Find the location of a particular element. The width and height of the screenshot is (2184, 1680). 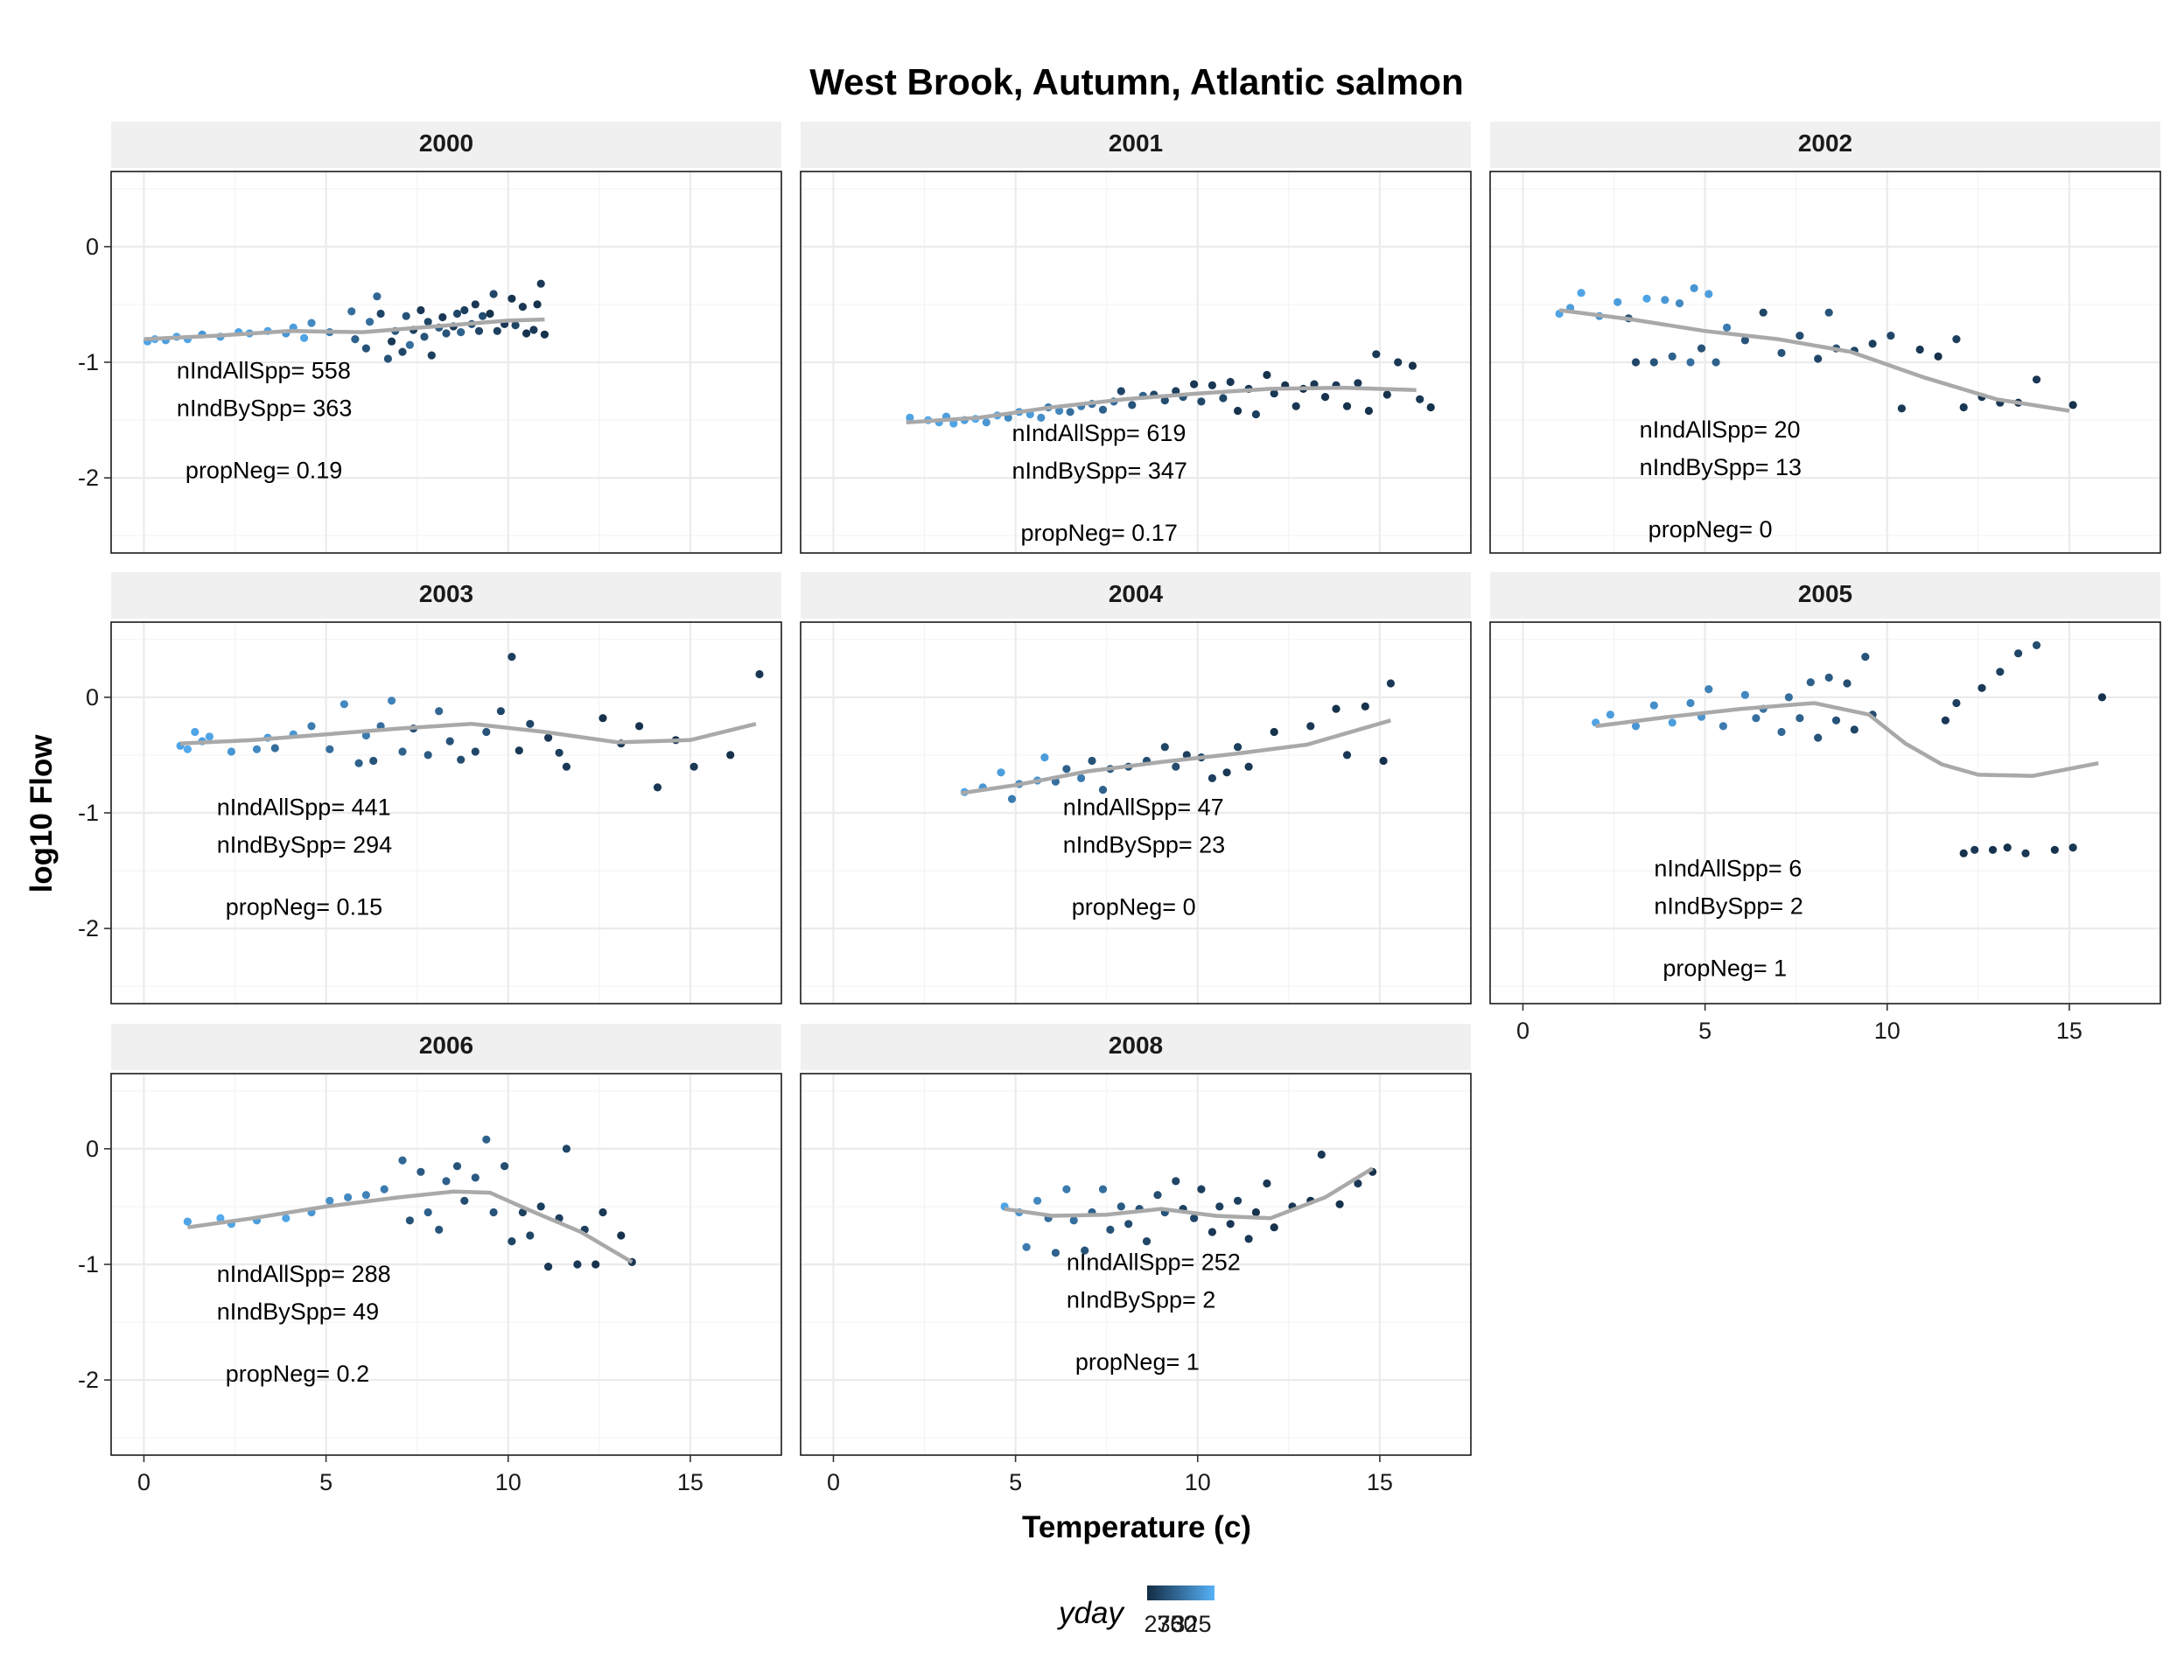

x-tick-label: 5 is located at coordinates (1705, 1031).